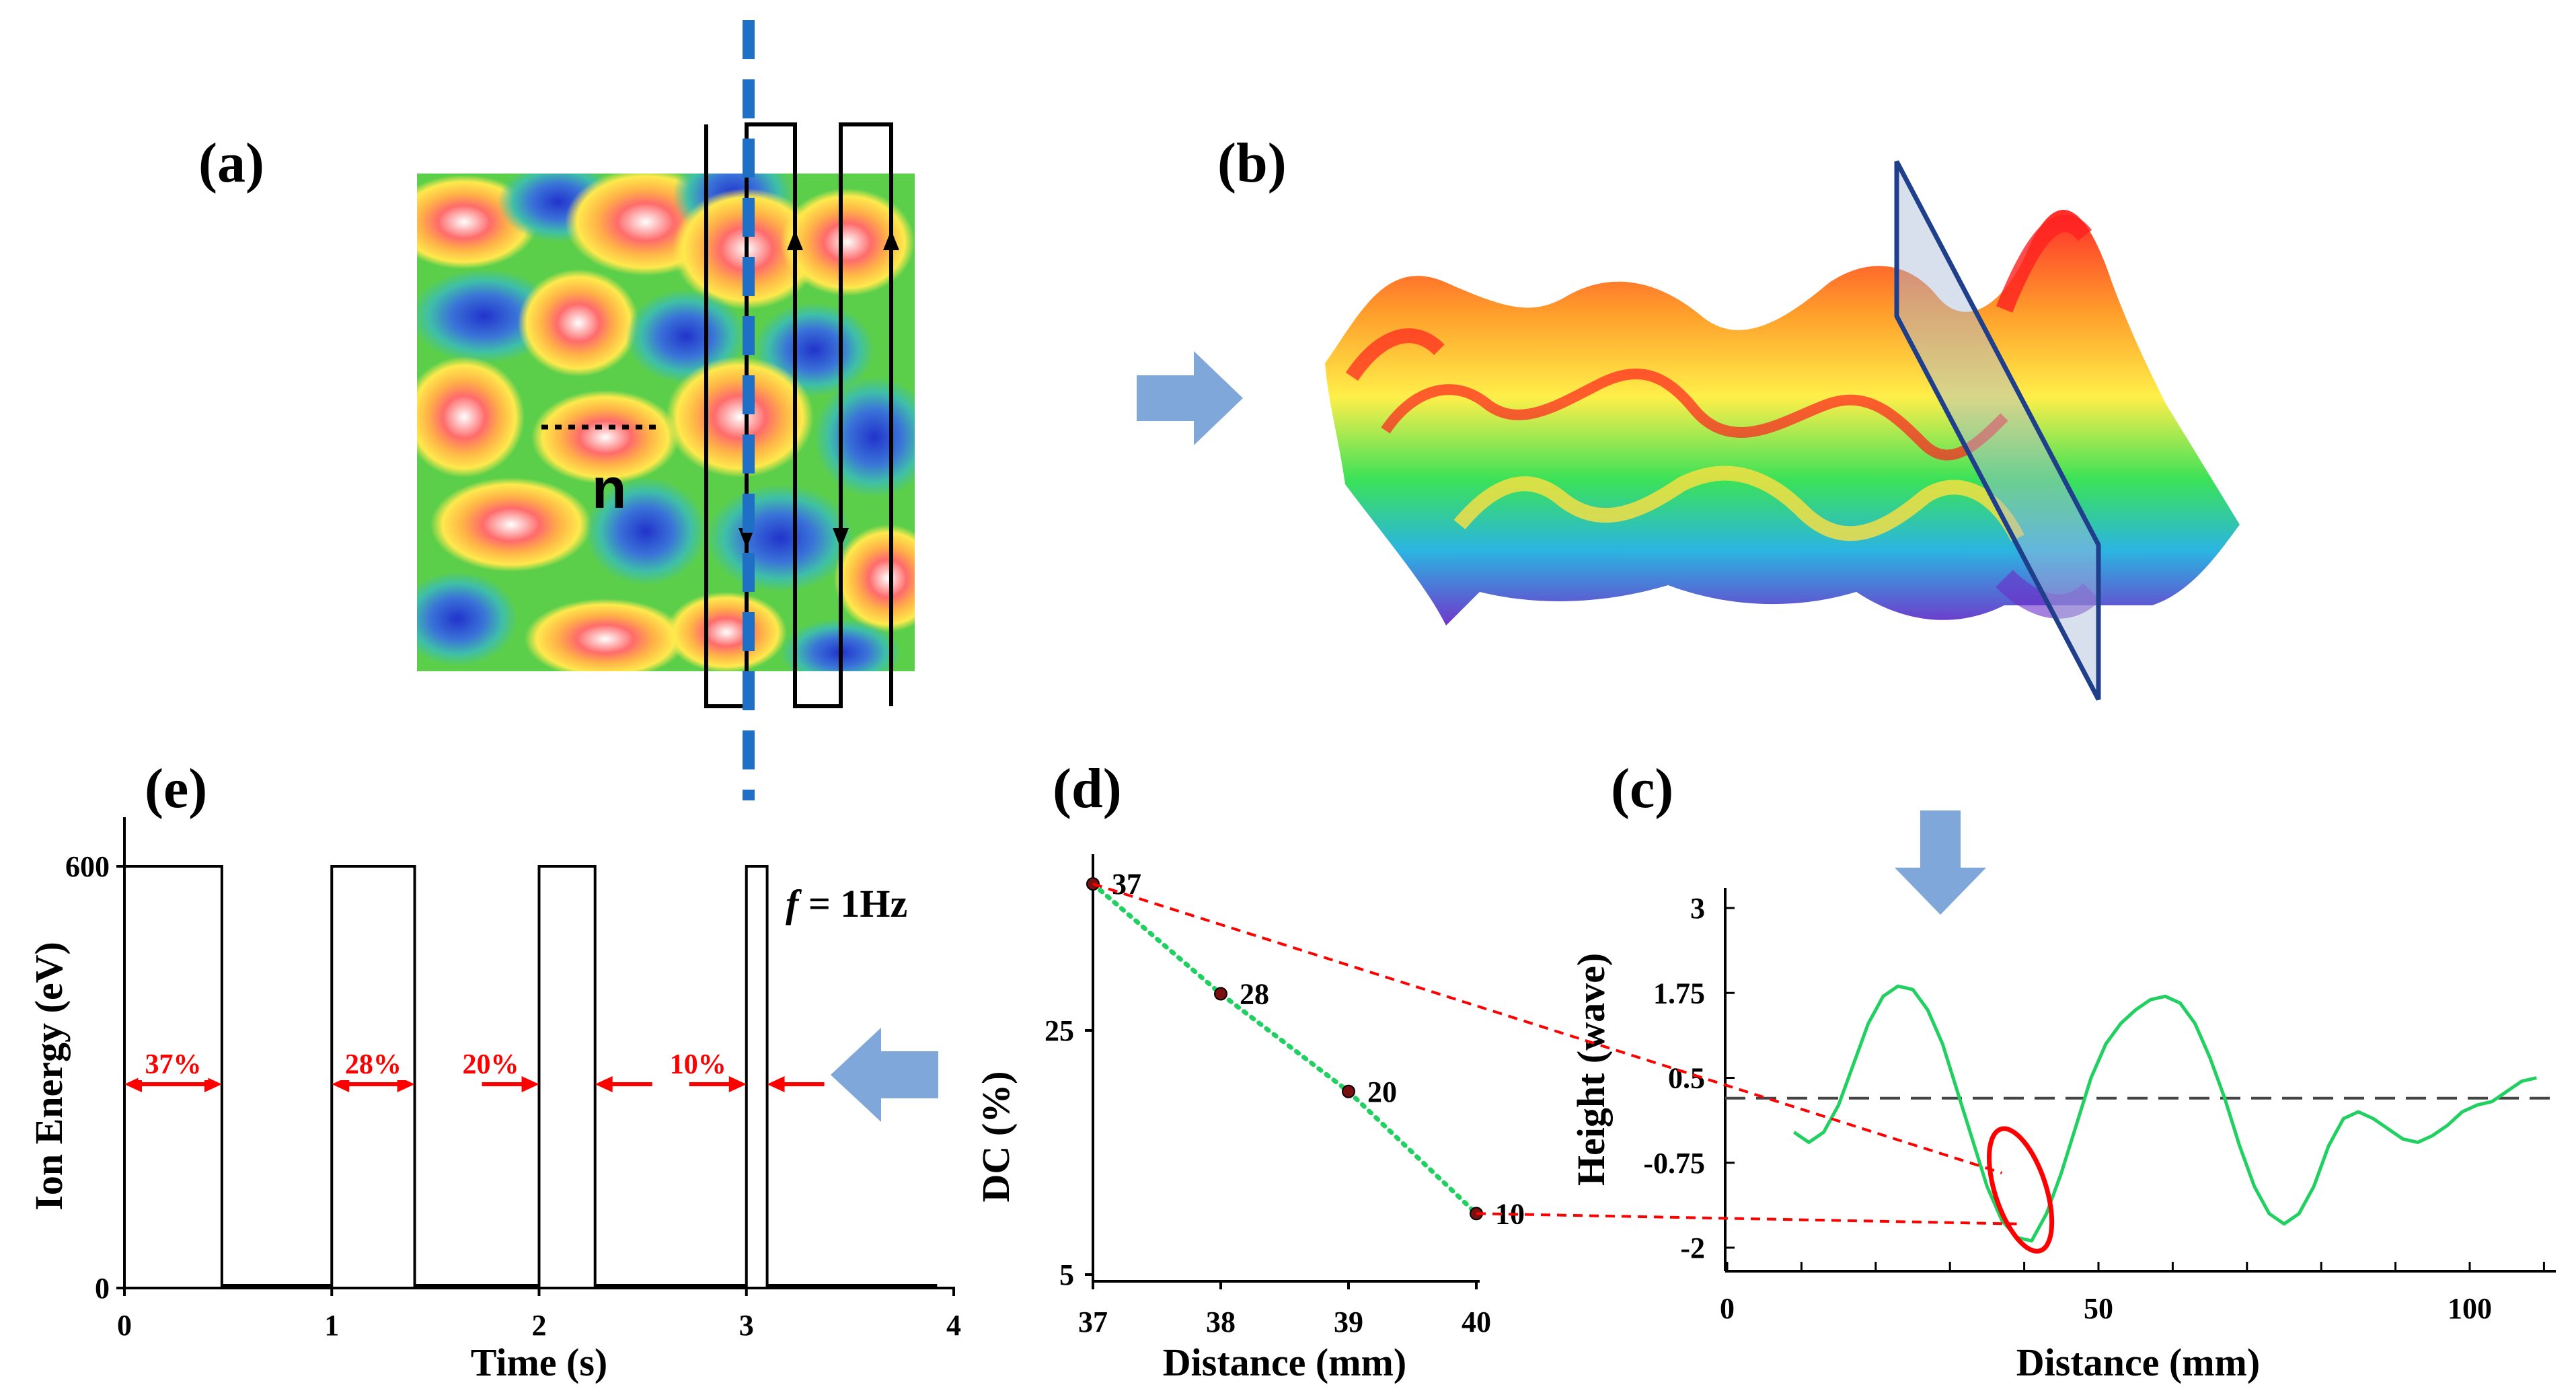  What do you see at coordinates (1697, 909) in the screenshot?
I see `c-y-tick-label: 3` at bounding box center [1697, 909].